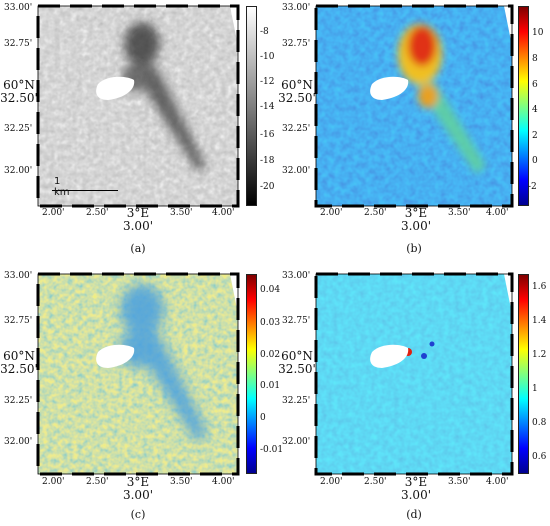 The height and width of the screenshot is (526, 550). I want to click on colorbar-tick: 0.6, so click(539, 457).